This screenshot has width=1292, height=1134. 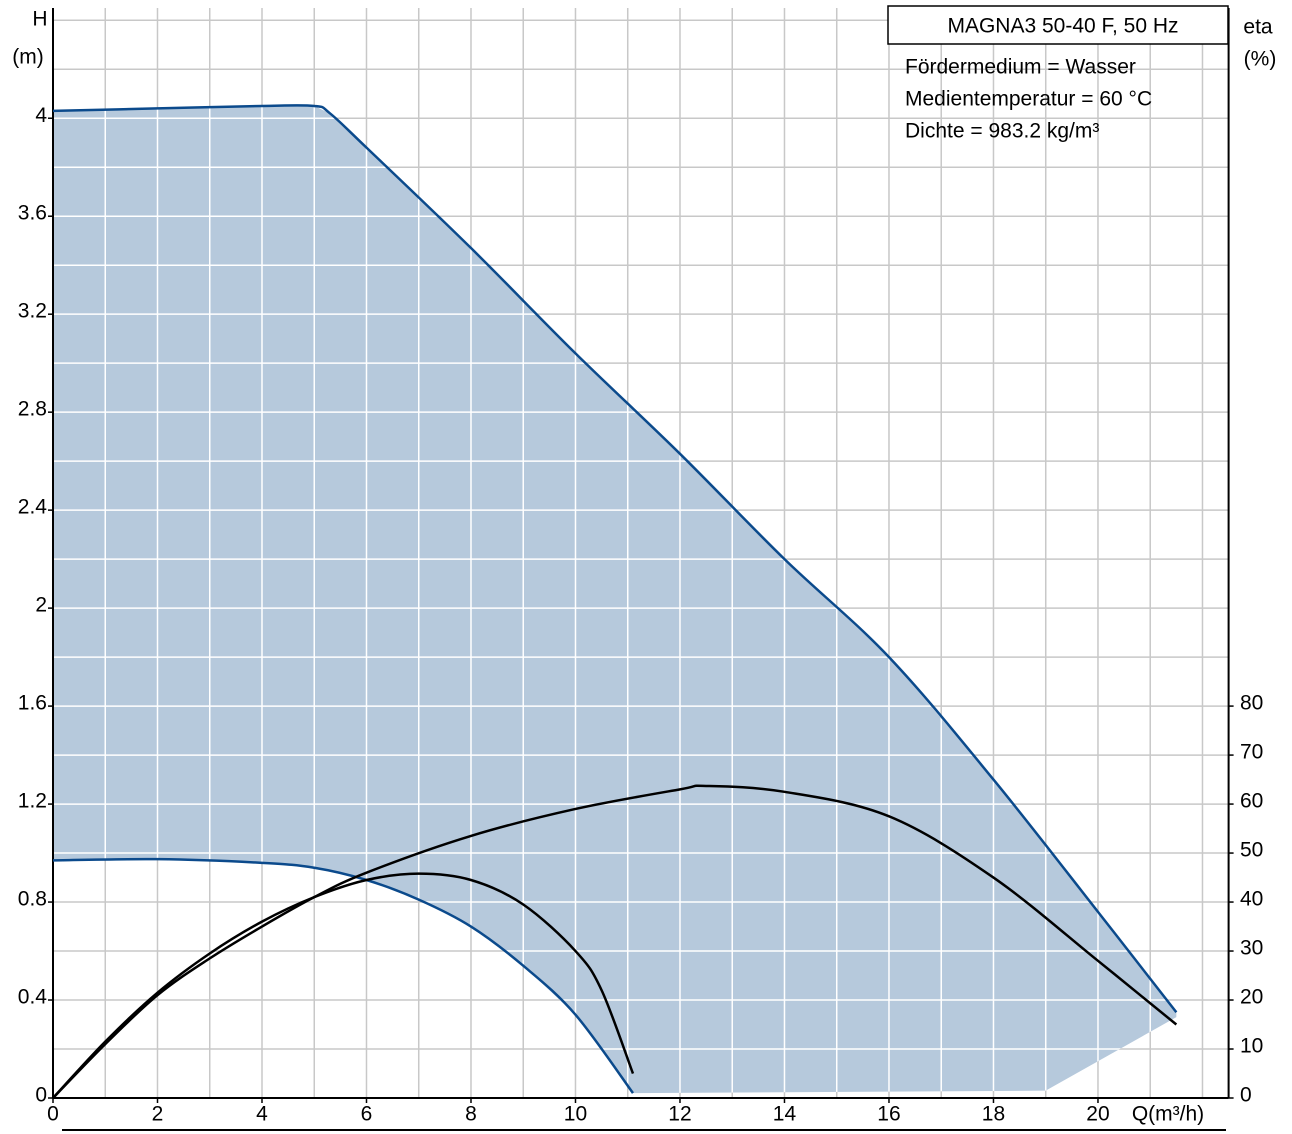 I want to click on y-tick-label: 3.2, so click(x=32, y=311).